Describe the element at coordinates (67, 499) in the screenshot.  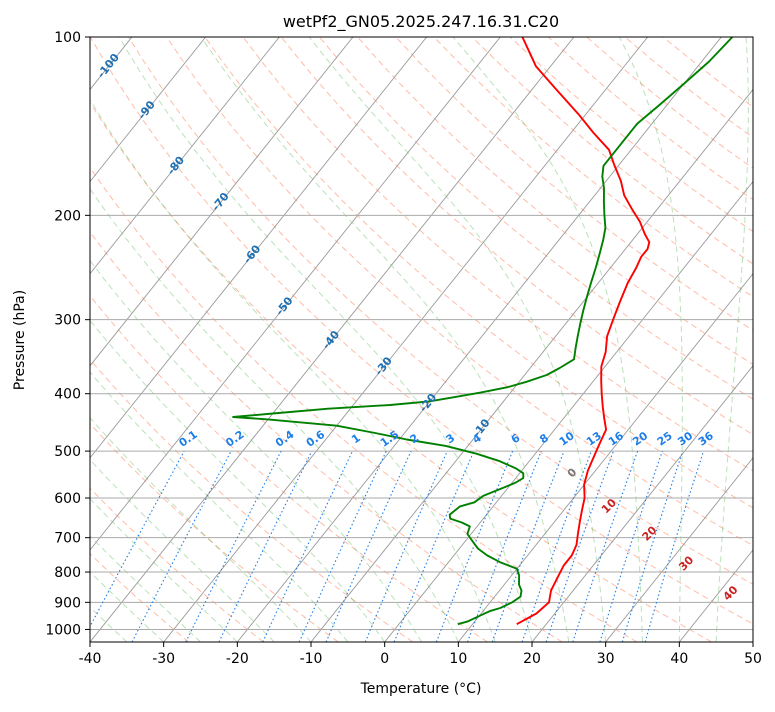
I see `y-tick-label: 600` at that location.